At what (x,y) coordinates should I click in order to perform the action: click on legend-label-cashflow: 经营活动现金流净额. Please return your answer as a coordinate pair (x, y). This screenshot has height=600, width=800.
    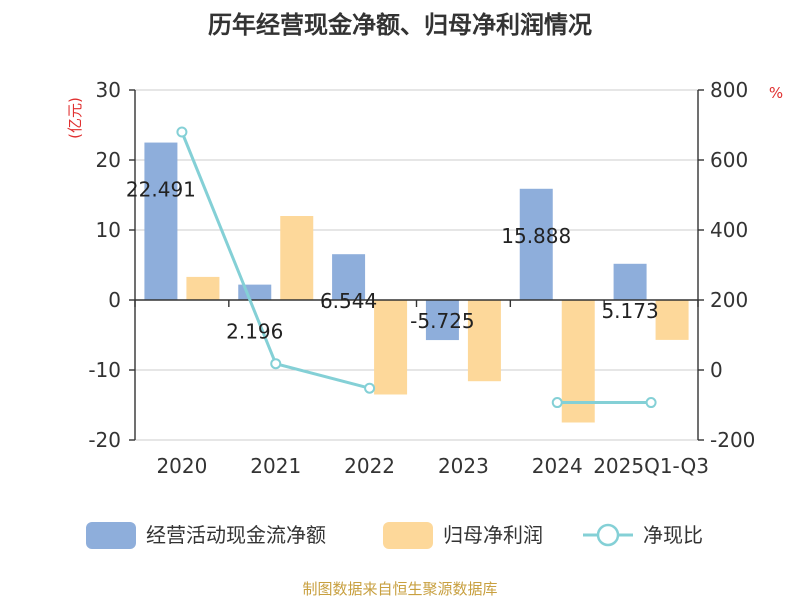
    Looking at the image, I should click on (236, 535).